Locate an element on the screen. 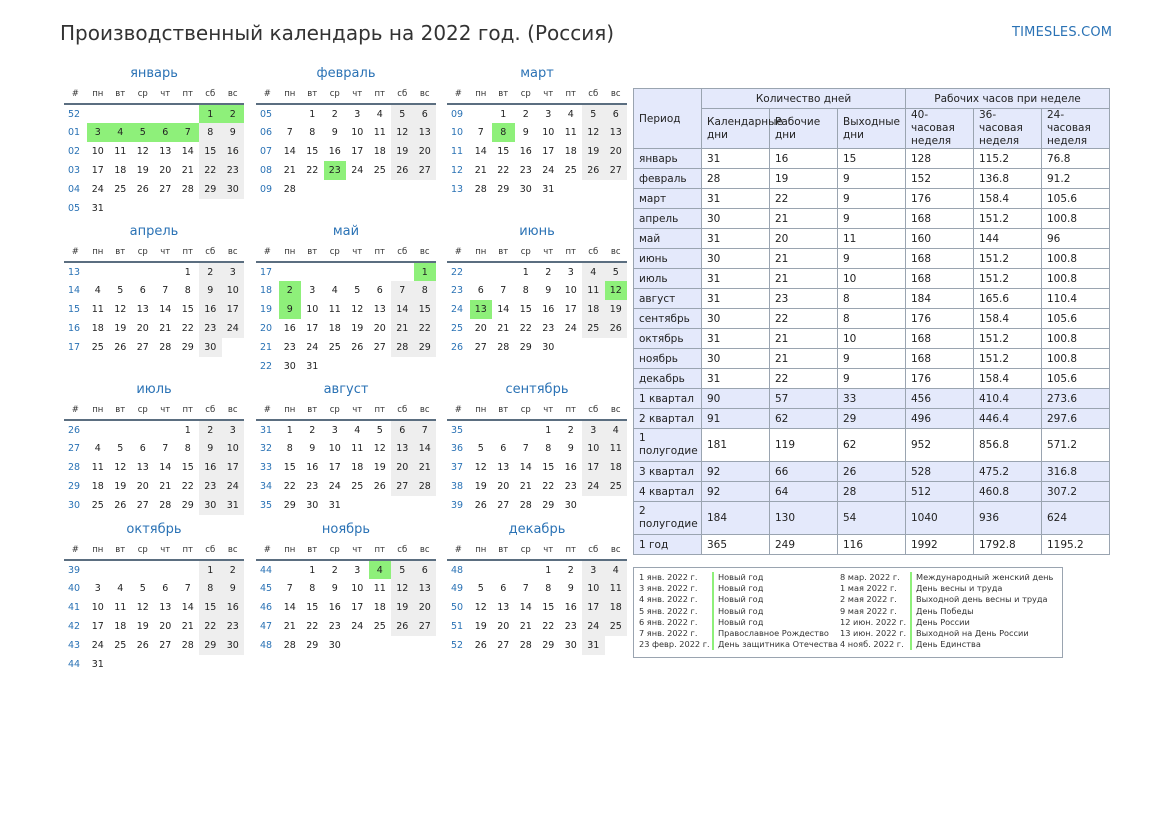 Image resolution: width=1169 pixels, height=827 pixels. holiday-name: Международный женский день is located at coordinates (983, 578).